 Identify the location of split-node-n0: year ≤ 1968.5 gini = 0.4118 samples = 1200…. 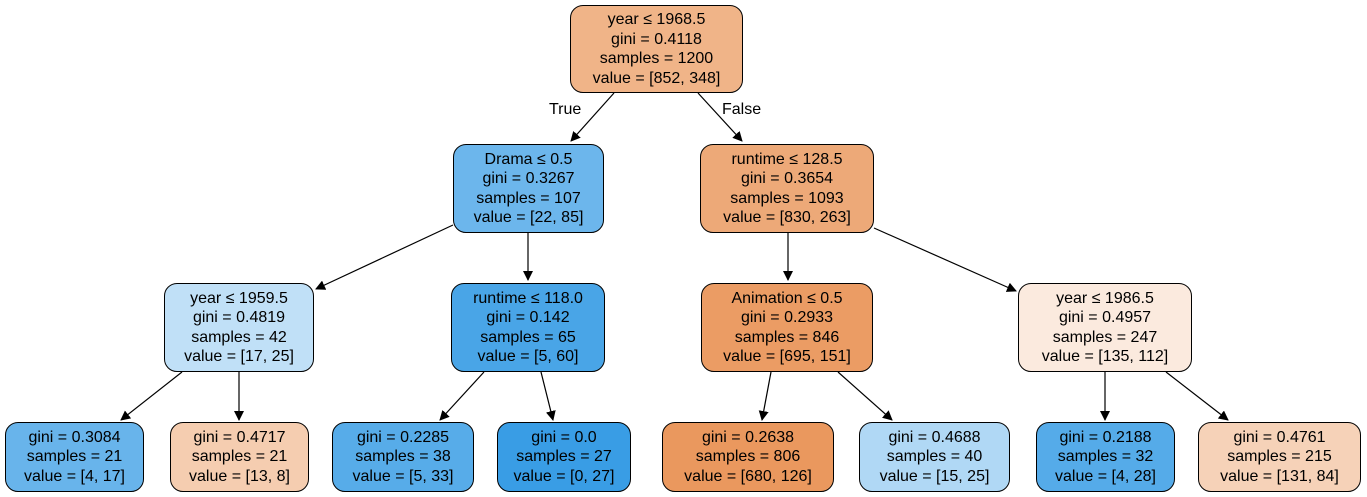
(656, 49).